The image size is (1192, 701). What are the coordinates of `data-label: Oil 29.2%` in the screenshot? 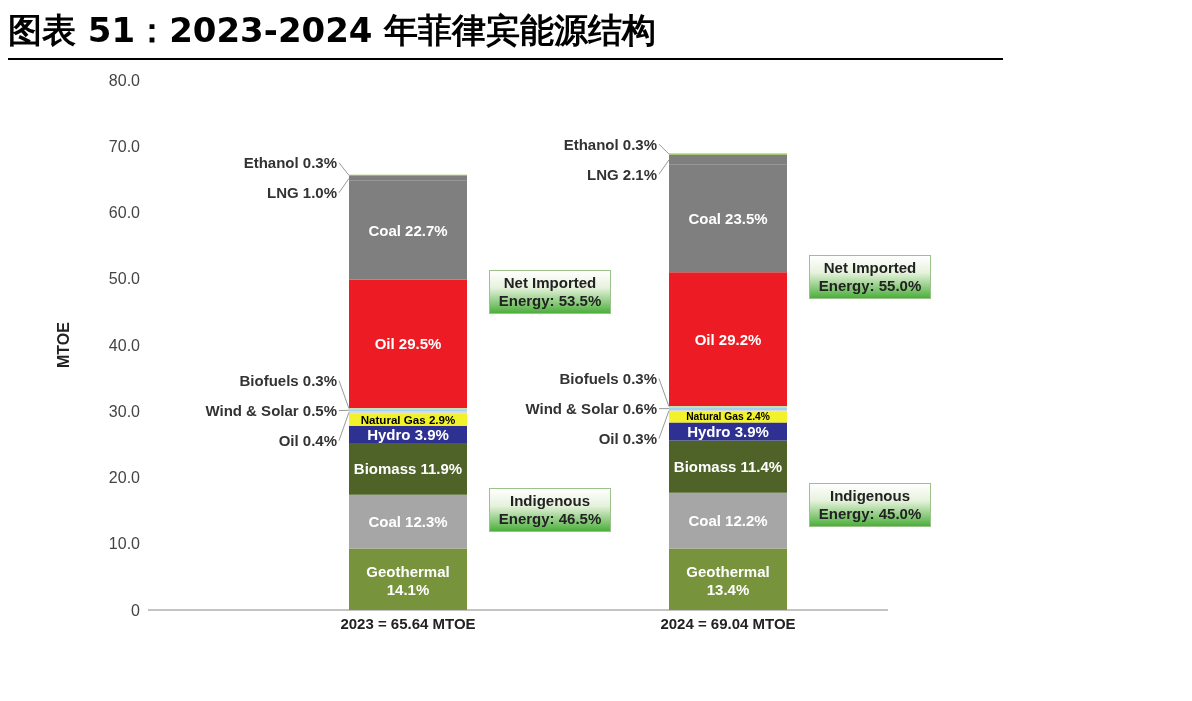 It's located at (728, 339).